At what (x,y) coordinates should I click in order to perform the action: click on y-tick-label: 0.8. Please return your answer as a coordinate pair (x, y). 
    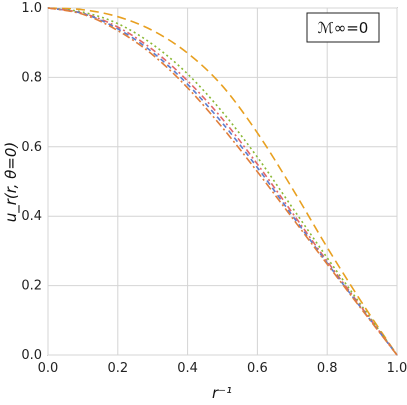
    Looking at the image, I should click on (31, 77).